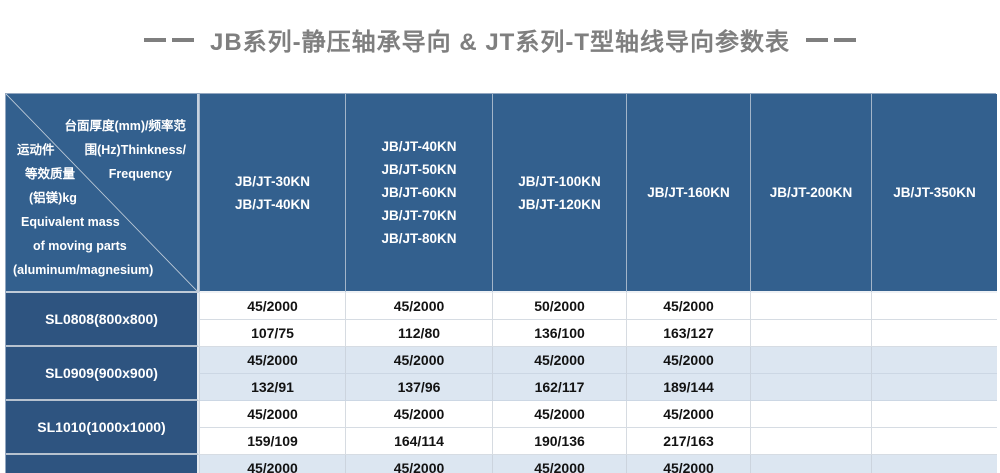 The height and width of the screenshot is (473, 1000). Describe the element at coordinates (36, 150) in the screenshot. I see `corner-moving-part-label: 运动件` at that location.